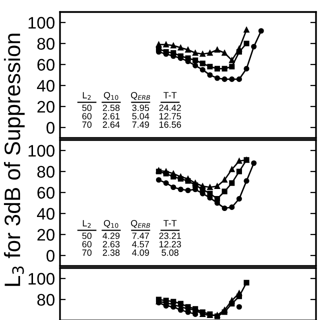  What do you see at coordinates (140, 244) in the screenshot?
I see `annotation: 4.57` at bounding box center [140, 244].